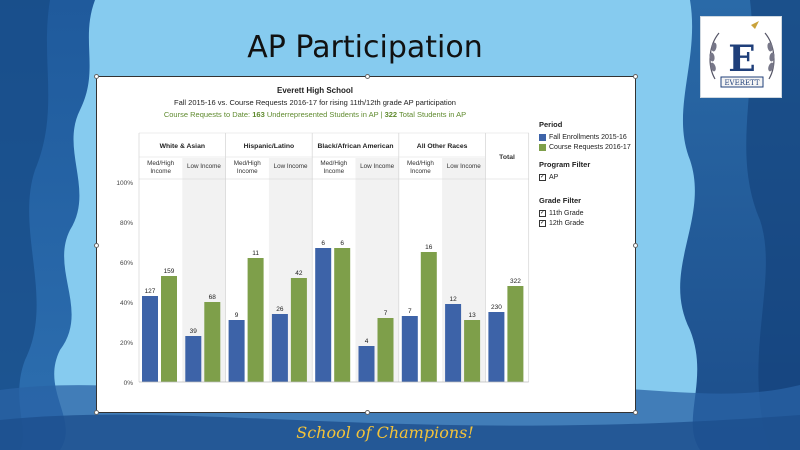  What do you see at coordinates (213, 297) in the screenshot?
I see `bar-data-label: 68` at bounding box center [213, 297].